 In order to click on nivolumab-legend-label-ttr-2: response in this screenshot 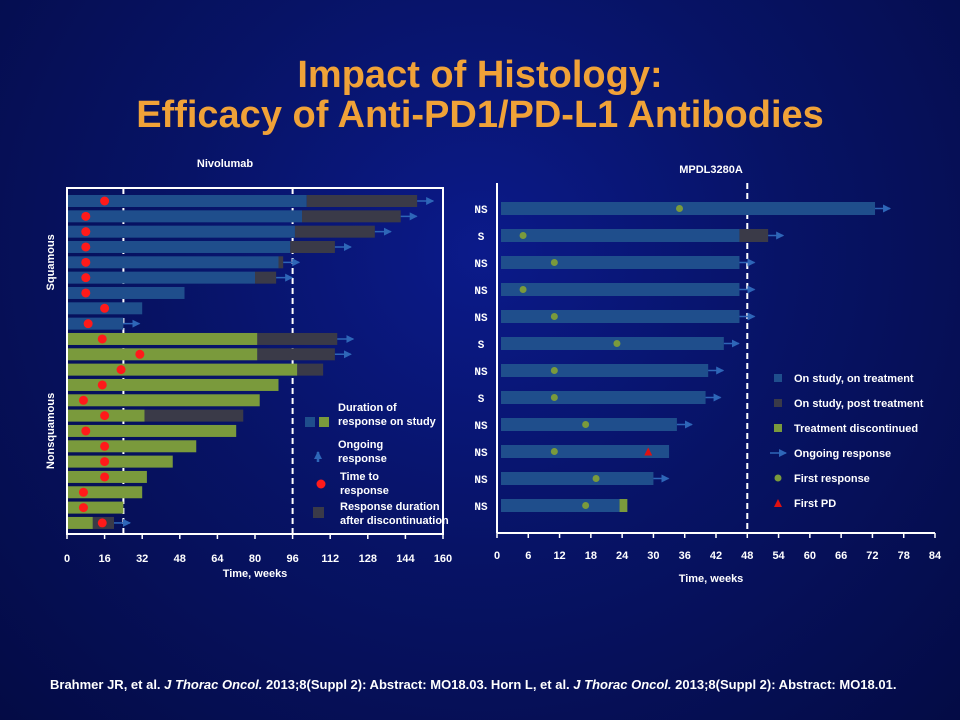, I will do `click(364, 491)`.